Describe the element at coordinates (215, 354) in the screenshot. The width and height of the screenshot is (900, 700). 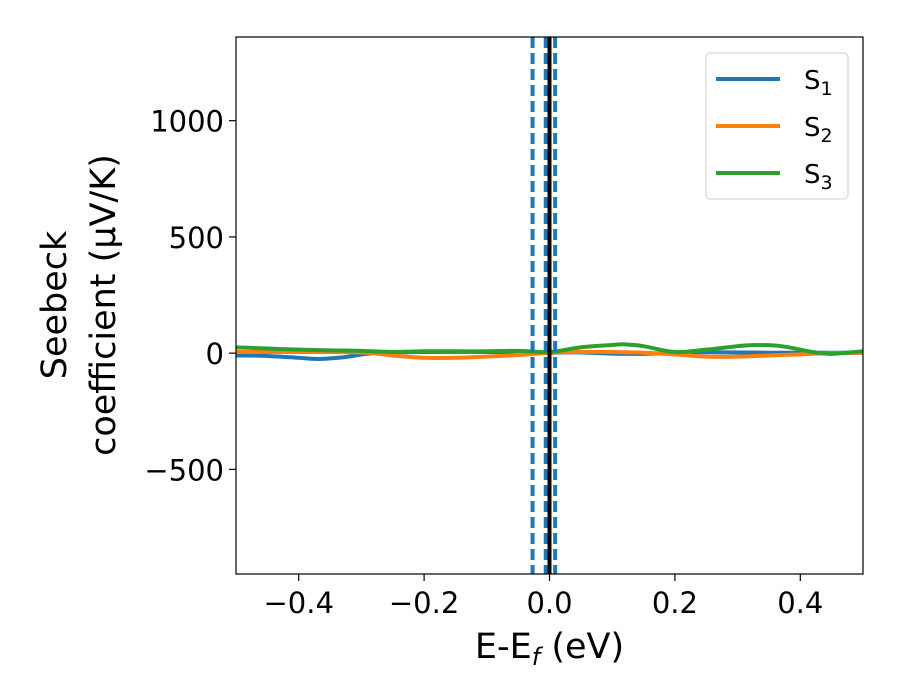
I see `y-tick-label: 0` at that location.